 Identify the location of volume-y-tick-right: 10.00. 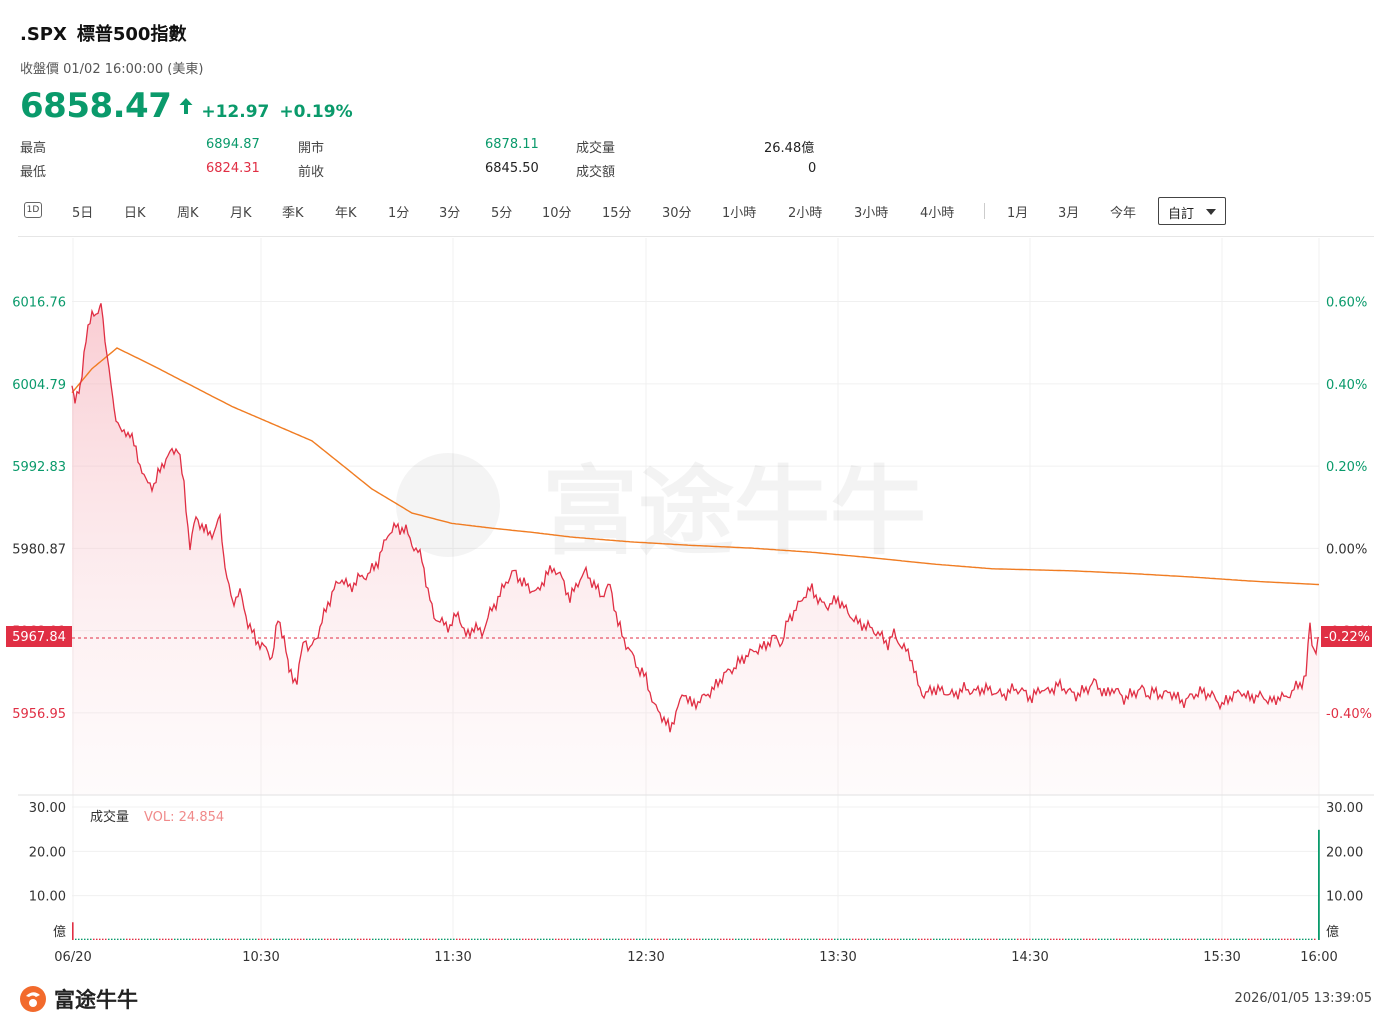
(1344, 897).